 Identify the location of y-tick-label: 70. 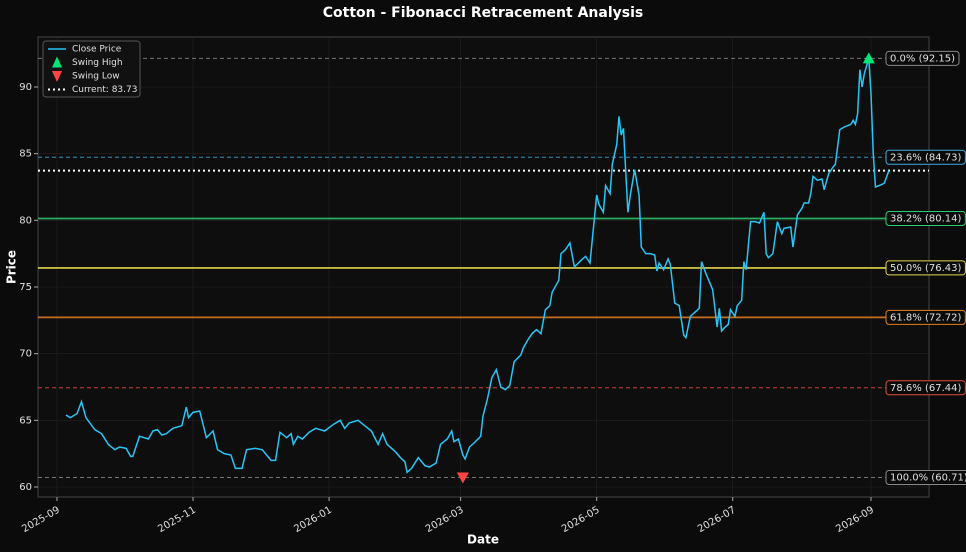
(25, 354).